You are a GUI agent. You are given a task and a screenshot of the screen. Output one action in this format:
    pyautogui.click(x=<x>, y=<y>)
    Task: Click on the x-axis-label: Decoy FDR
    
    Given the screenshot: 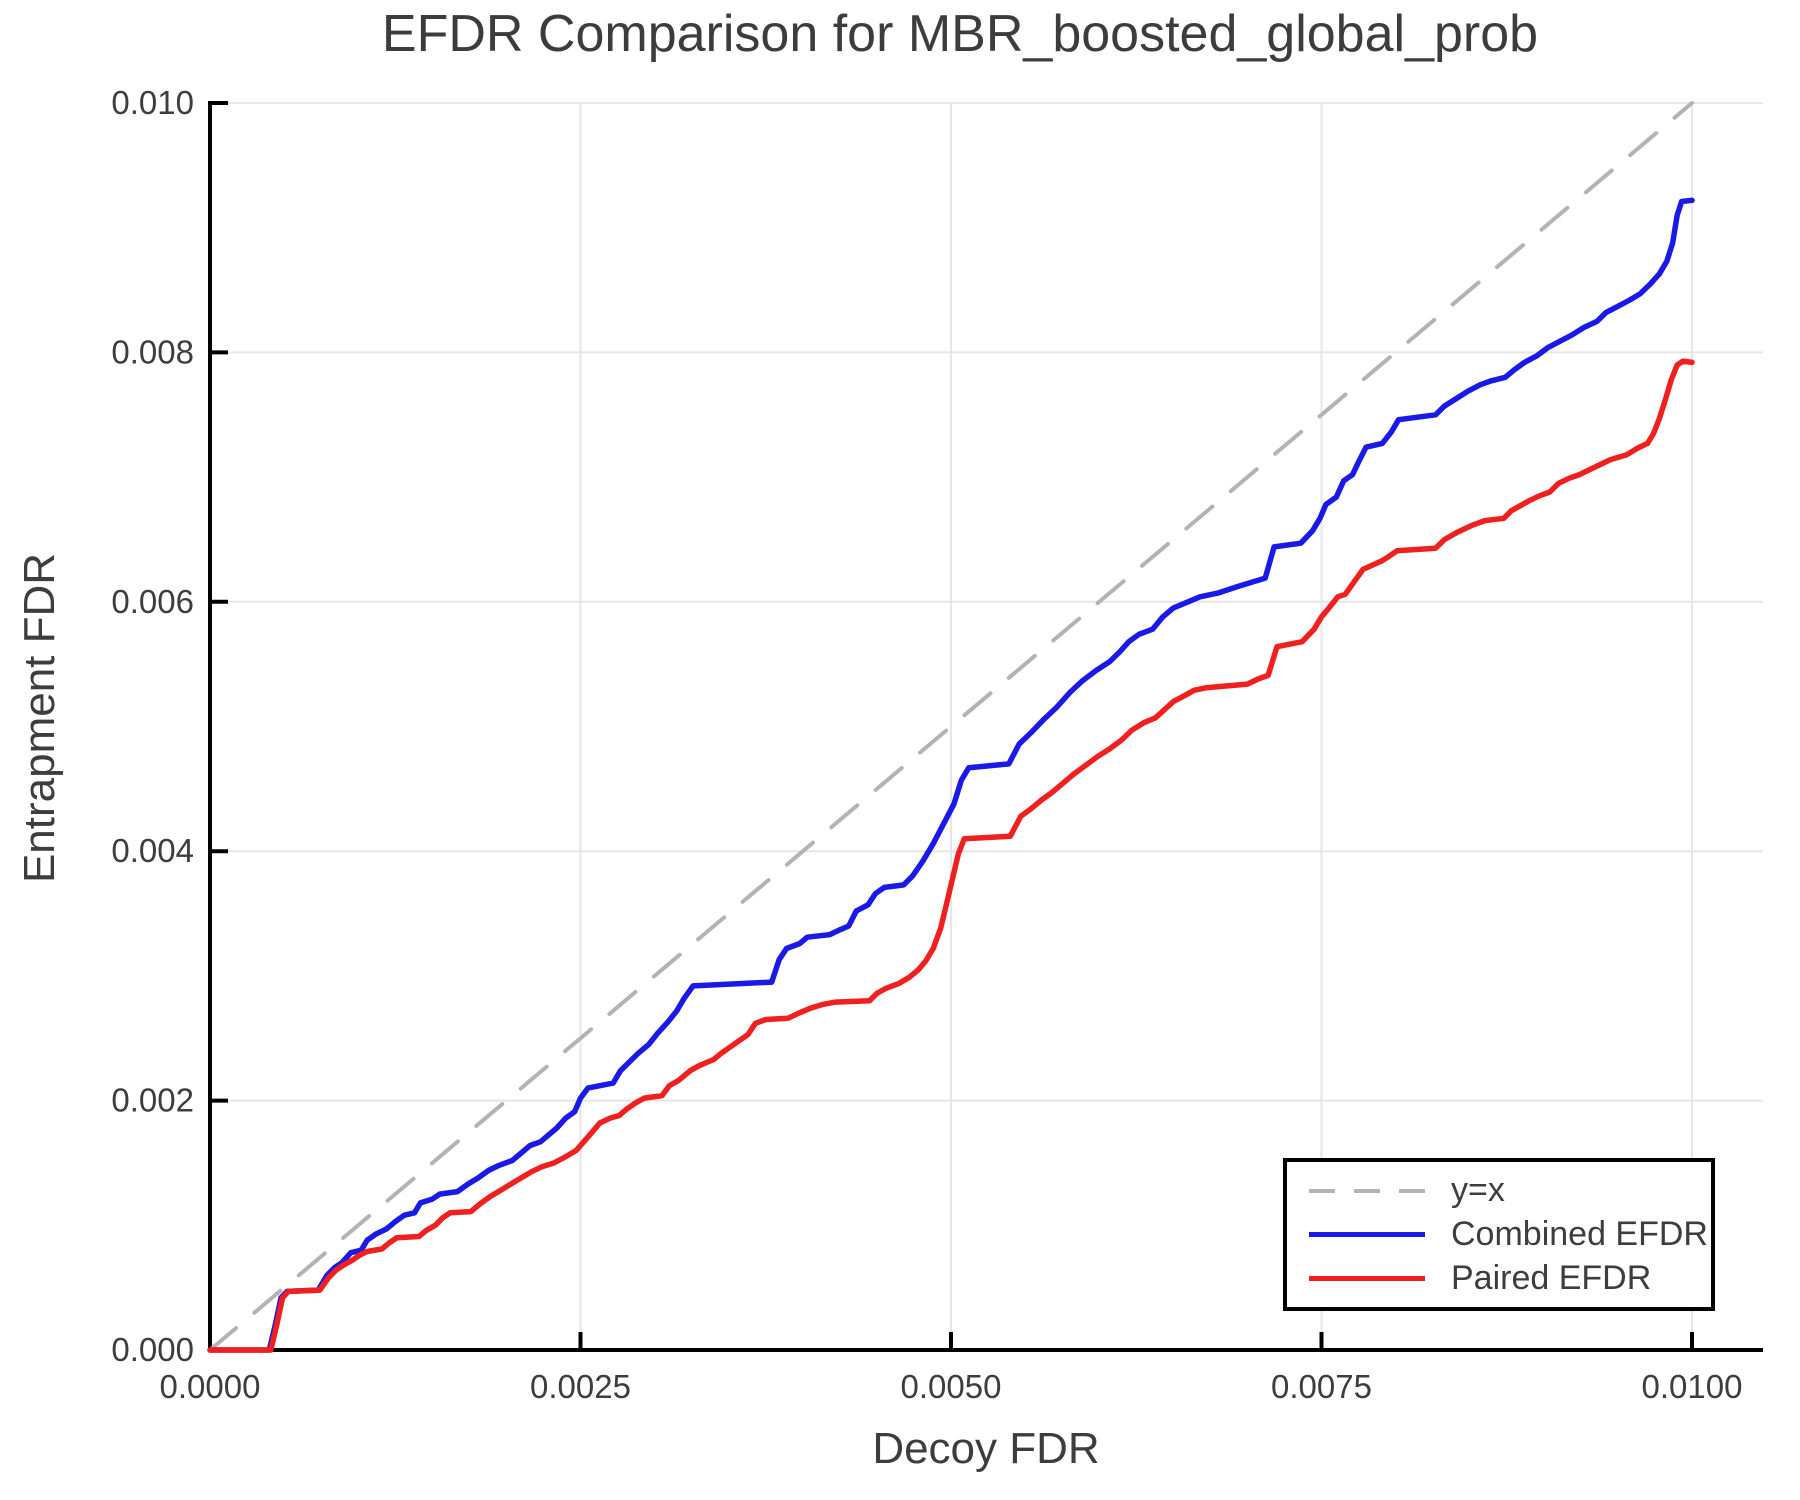 What is the action you would take?
    pyautogui.click(x=986, y=1448)
    